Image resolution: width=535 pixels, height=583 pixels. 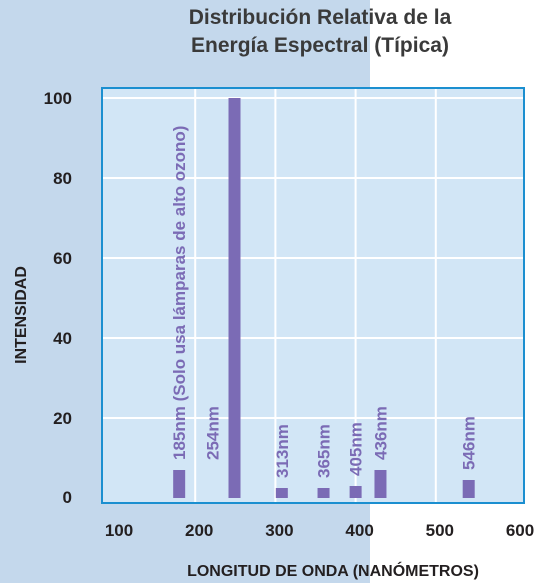 What do you see at coordinates (58, 298) in the screenshot?
I see `y-tick-labels: 0 20 40 60 80 100` at bounding box center [58, 298].